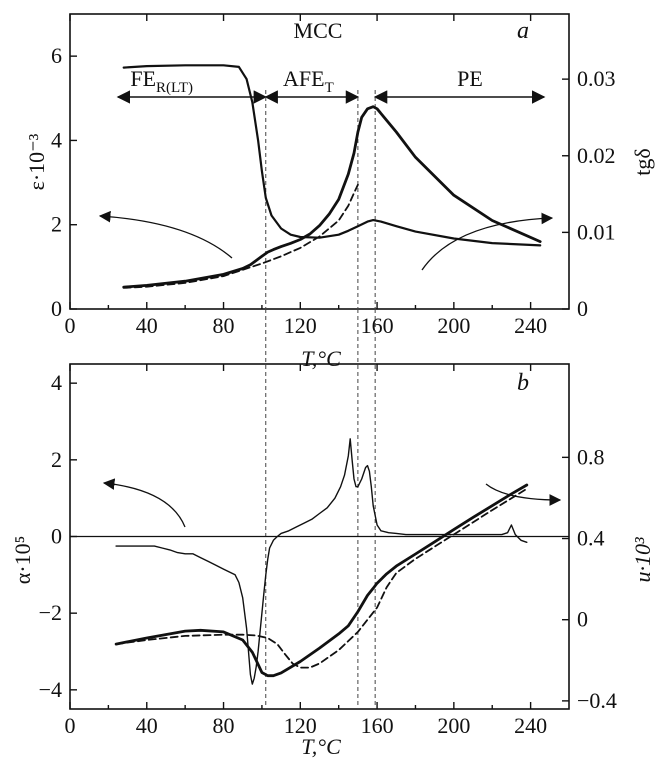 Image resolution: width=664 pixels, height=762 pixels. Describe the element at coordinates (174, 88) in the screenshot. I see `phase-label-fe-subscript: R(LT)` at that location.